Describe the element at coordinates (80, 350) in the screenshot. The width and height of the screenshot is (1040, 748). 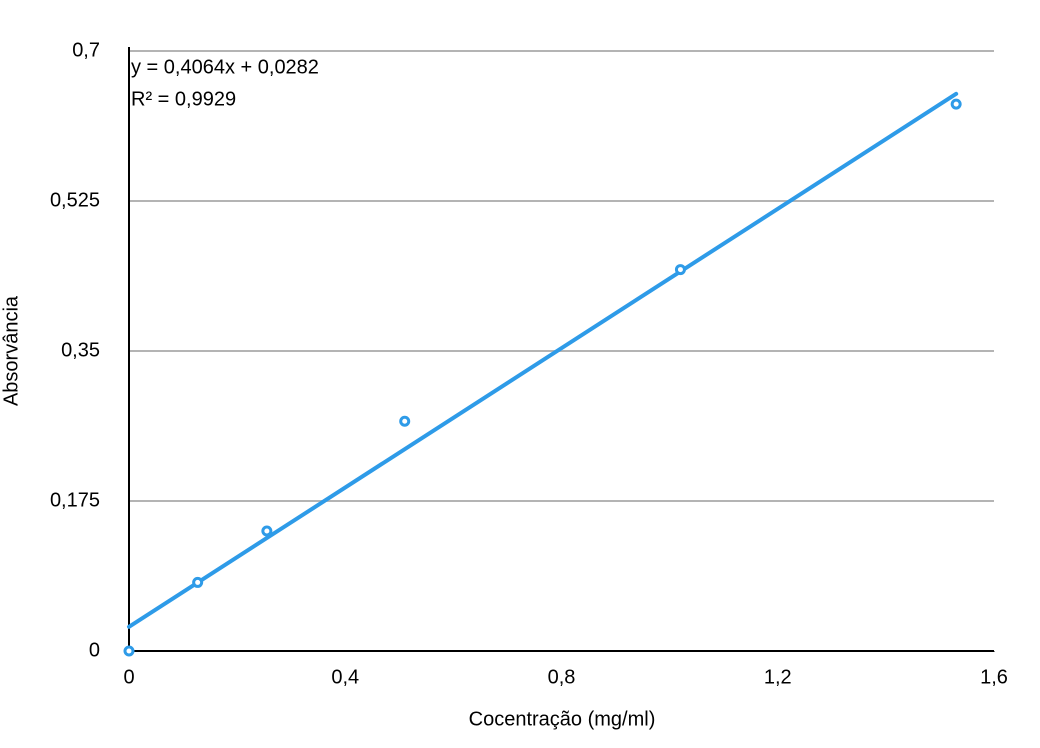
I see `y-tick-label: 0,35` at that location.